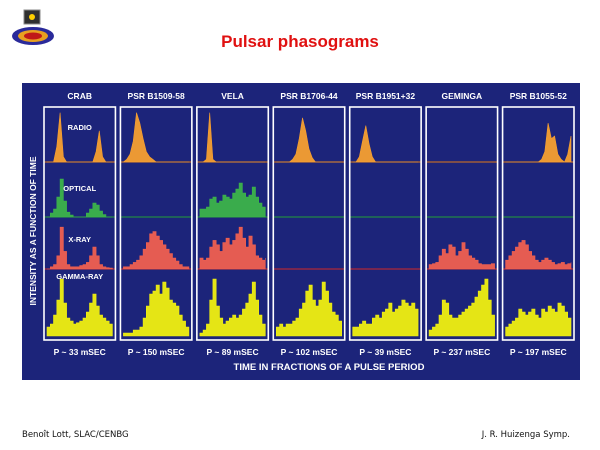 This screenshot has height=450, width=600. Describe the element at coordinates (232, 137) in the screenshot. I see `series-vela-radio` at that location.